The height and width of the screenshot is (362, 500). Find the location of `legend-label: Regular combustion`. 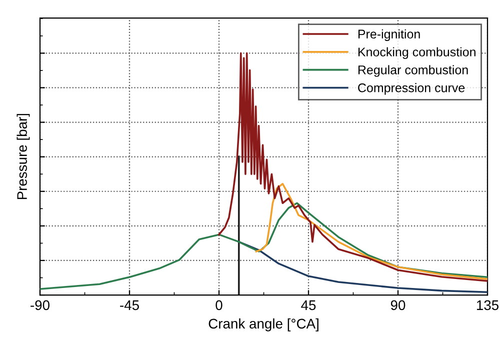

legend-label: Regular combustion is located at coordinates (413, 71).